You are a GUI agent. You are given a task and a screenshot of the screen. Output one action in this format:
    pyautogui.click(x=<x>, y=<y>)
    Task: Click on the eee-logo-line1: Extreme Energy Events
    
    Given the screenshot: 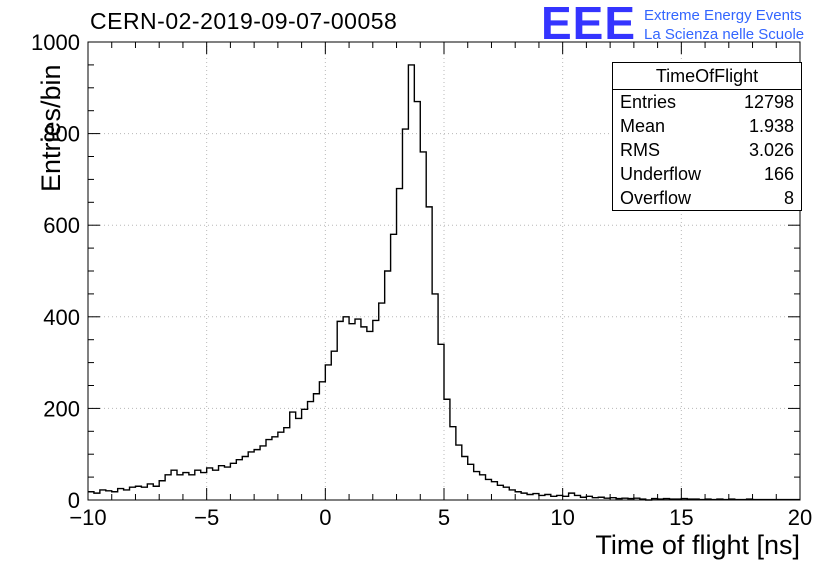 What is the action you would take?
    pyautogui.click(x=723, y=15)
    